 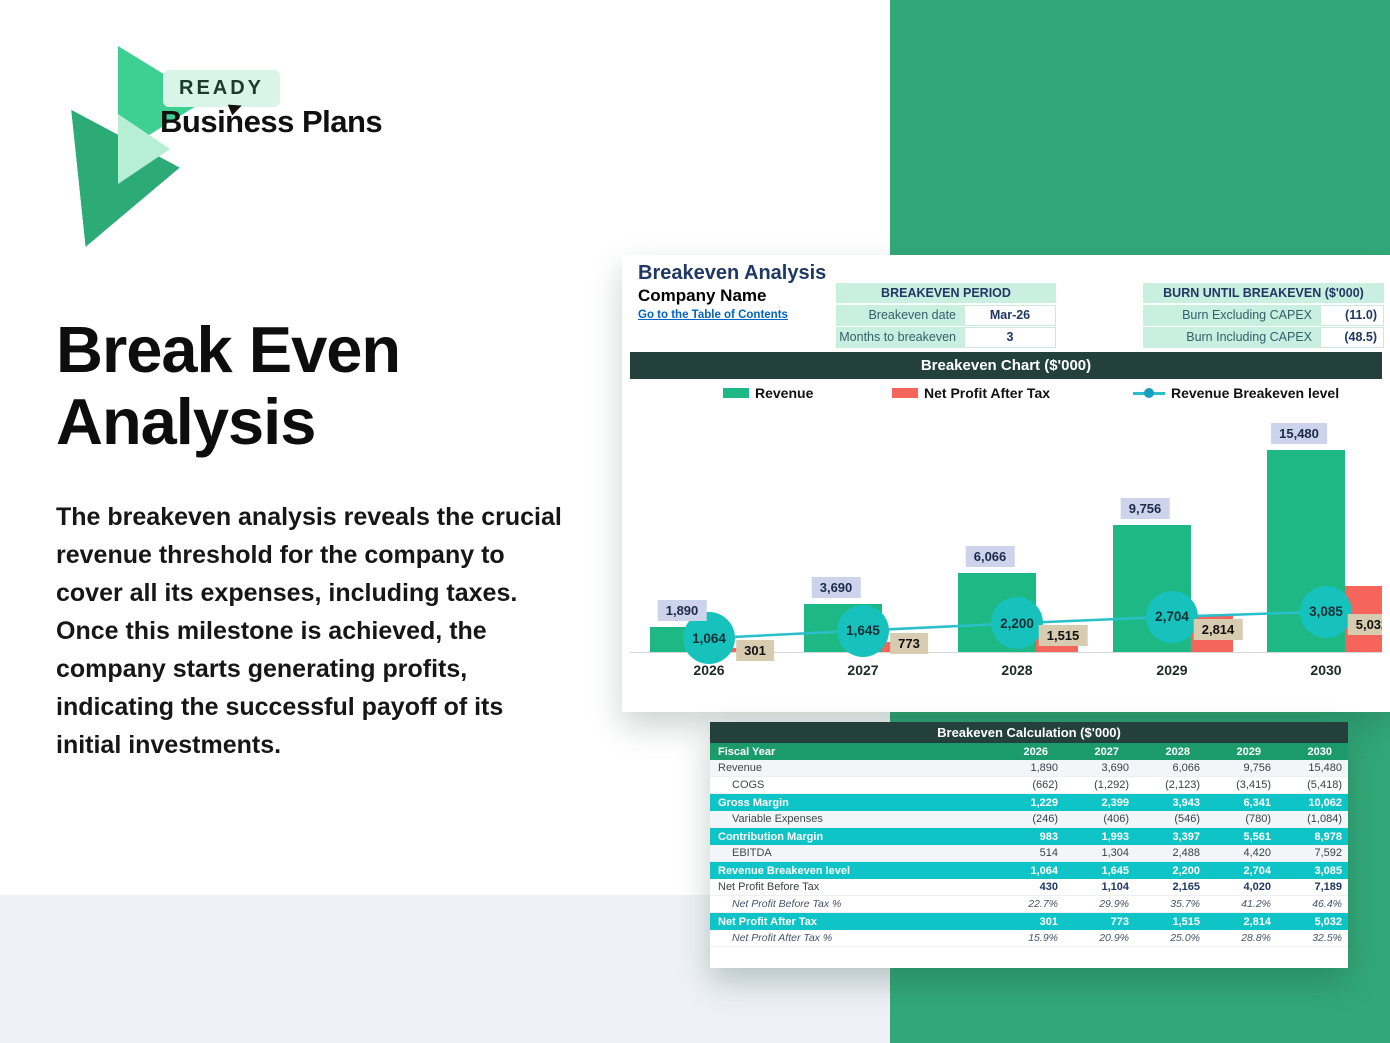 What do you see at coordinates (1114, 938) in the screenshot?
I see `row-value: 20.9%` at bounding box center [1114, 938].